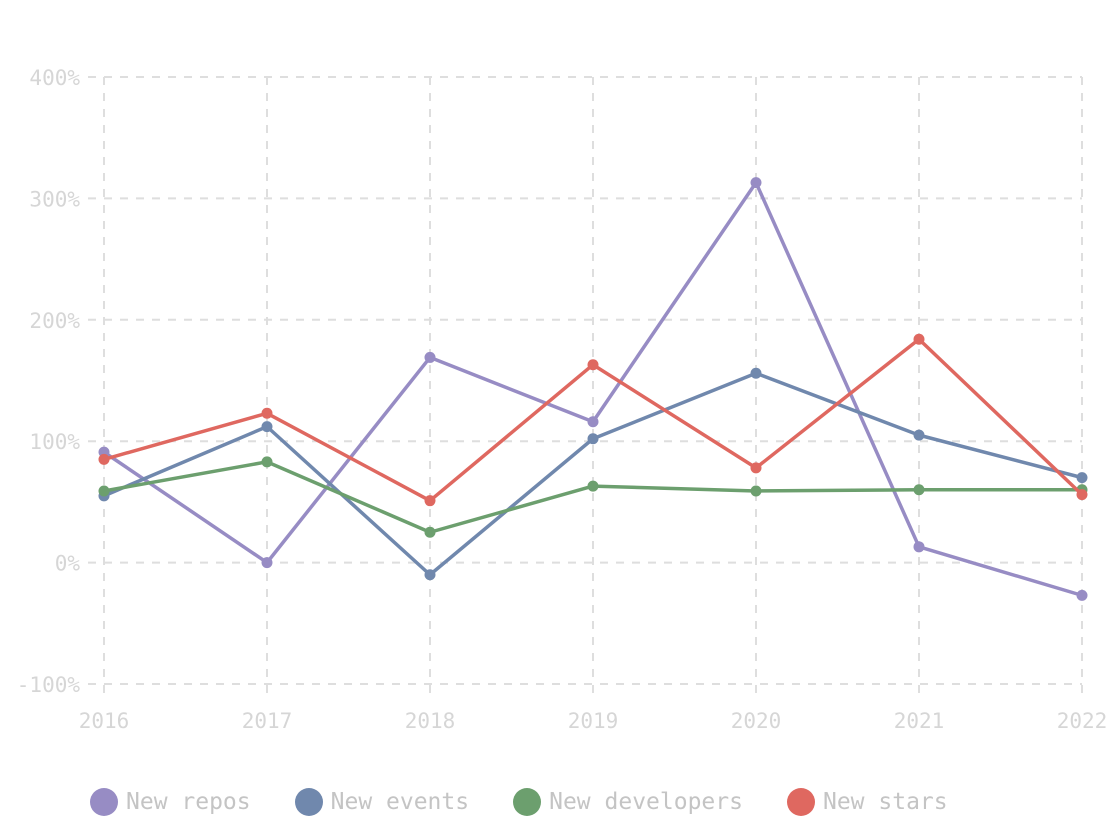  I want to click on y-tick-label: 0%, so click(68, 564).